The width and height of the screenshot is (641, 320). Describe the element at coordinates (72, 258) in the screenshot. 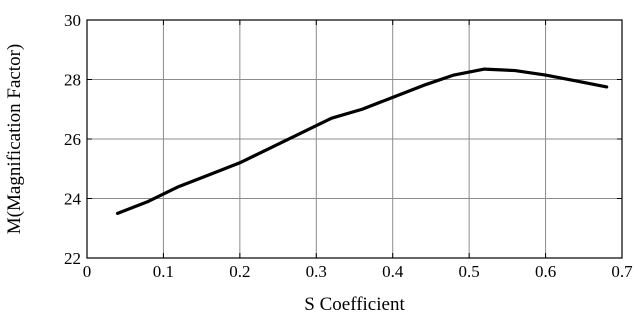

I see `y-tick-label: 22` at that location.